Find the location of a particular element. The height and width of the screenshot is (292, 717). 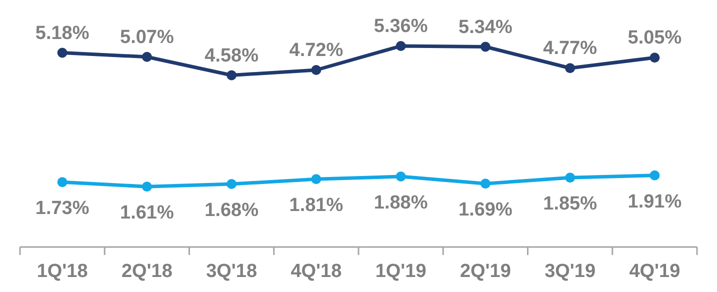

x-tick-label: 3Q'19 is located at coordinates (570, 271).